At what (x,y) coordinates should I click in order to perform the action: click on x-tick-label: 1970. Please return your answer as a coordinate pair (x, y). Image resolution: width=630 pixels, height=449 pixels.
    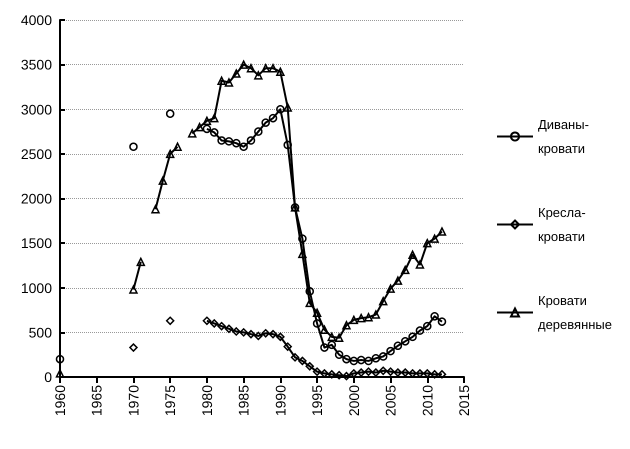
    Looking at the image, I should click on (133, 400).